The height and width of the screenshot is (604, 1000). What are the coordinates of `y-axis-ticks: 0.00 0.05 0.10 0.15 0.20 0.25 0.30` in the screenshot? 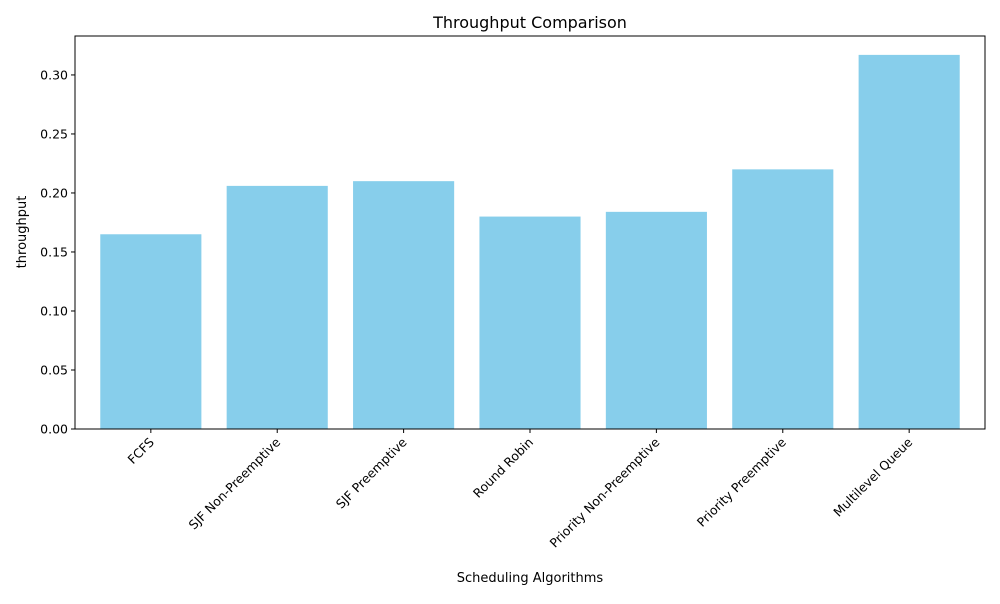 It's located at (57, 252).